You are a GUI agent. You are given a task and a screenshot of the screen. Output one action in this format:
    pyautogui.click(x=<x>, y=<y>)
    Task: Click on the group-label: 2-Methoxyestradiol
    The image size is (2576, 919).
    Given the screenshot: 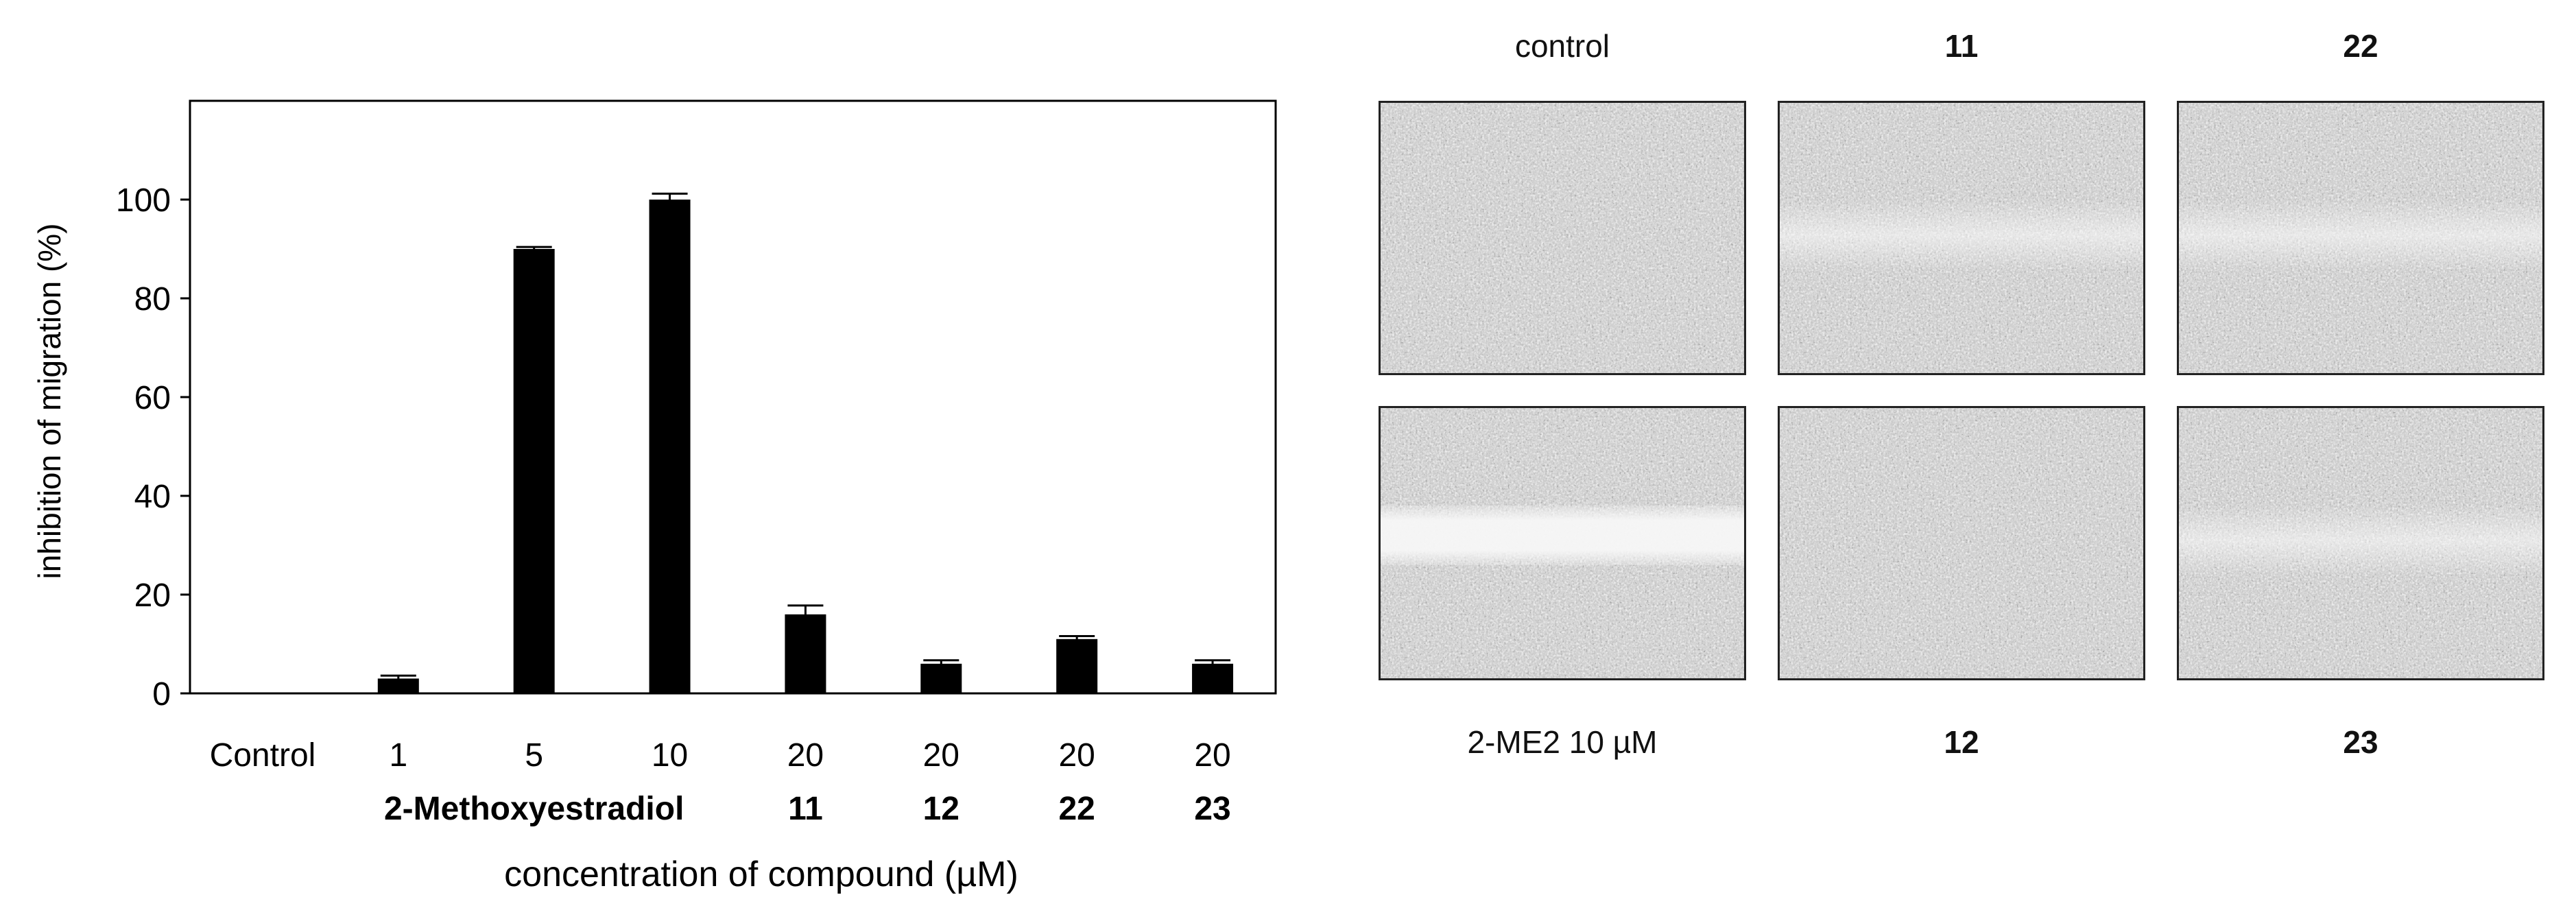 What is the action you would take?
    pyautogui.click(x=534, y=809)
    